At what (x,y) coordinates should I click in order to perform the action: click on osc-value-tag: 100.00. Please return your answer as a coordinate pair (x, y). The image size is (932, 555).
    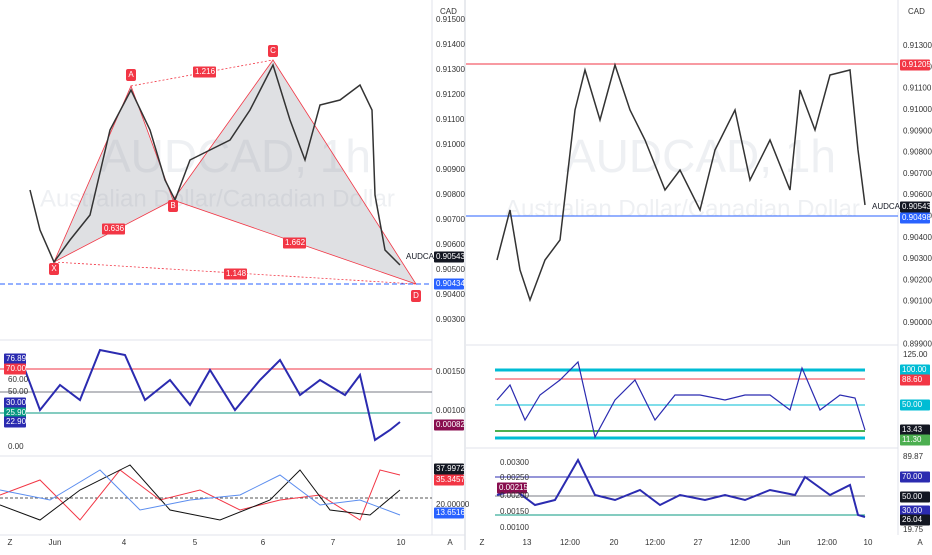
    Looking at the image, I should click on (915, 370).